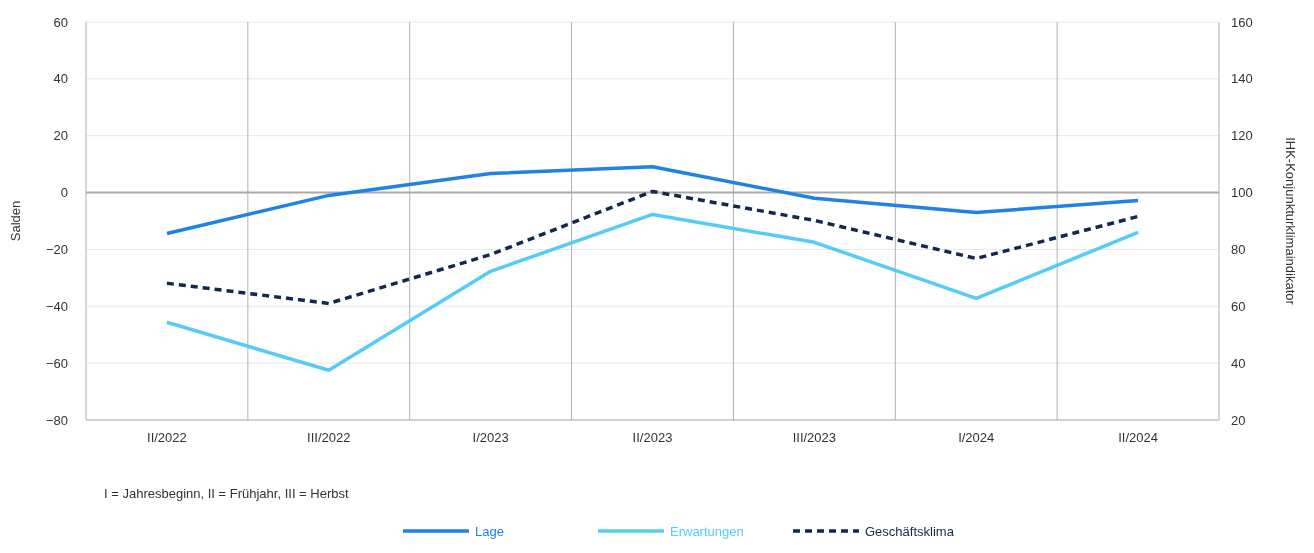  I want to click on y-tick-label: −40, so click(56, 306).